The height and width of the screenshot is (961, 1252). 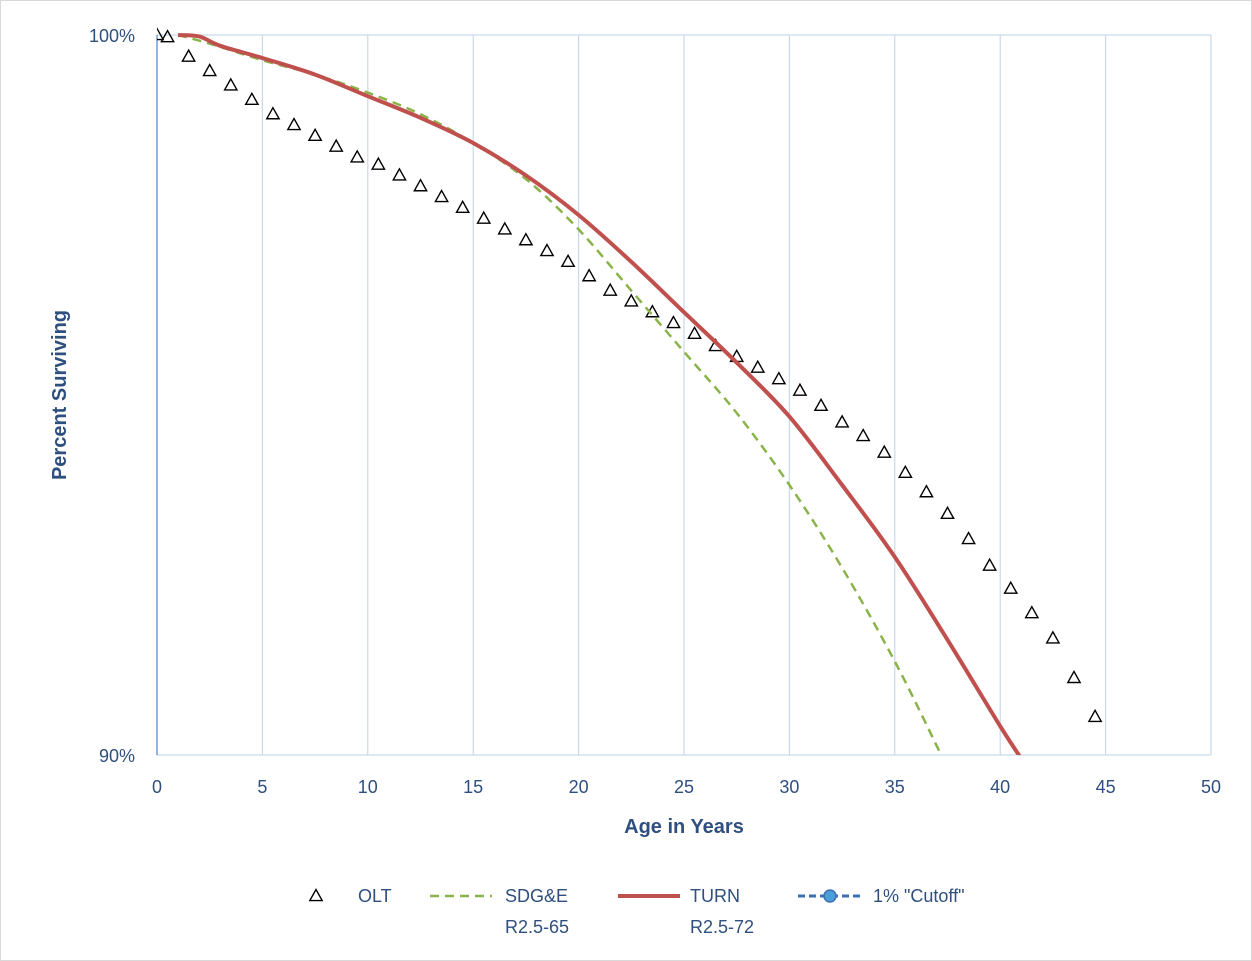 What do you see at coordinates (684, 827) in the screenshot?
I see `x-axis-title: Age in Years` at bounding box center [684, 827].